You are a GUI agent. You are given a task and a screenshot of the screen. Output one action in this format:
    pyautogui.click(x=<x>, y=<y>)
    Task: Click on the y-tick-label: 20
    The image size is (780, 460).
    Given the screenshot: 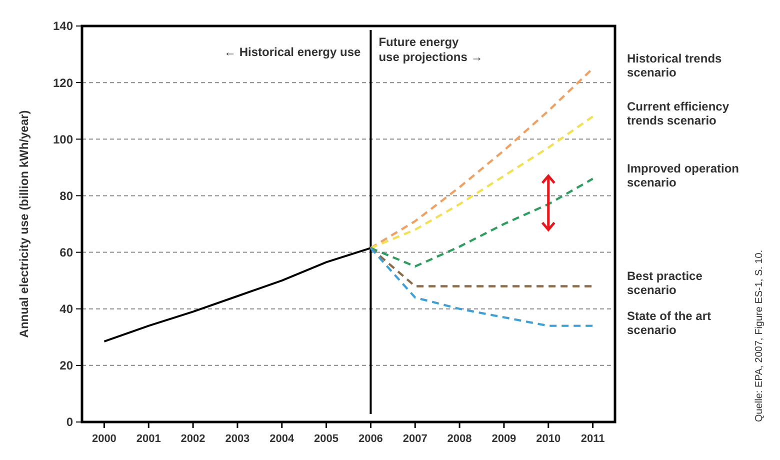 What is the action you would take?
    pyautogui.click(x=67, y=365)
    